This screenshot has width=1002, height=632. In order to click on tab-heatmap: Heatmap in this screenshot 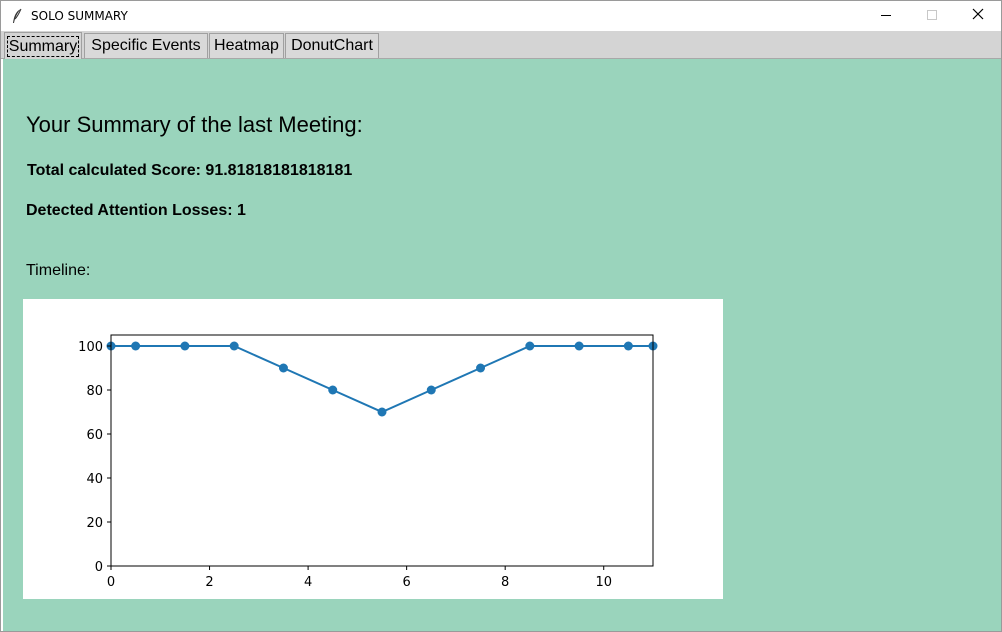, I will do `click(246, 45)`.